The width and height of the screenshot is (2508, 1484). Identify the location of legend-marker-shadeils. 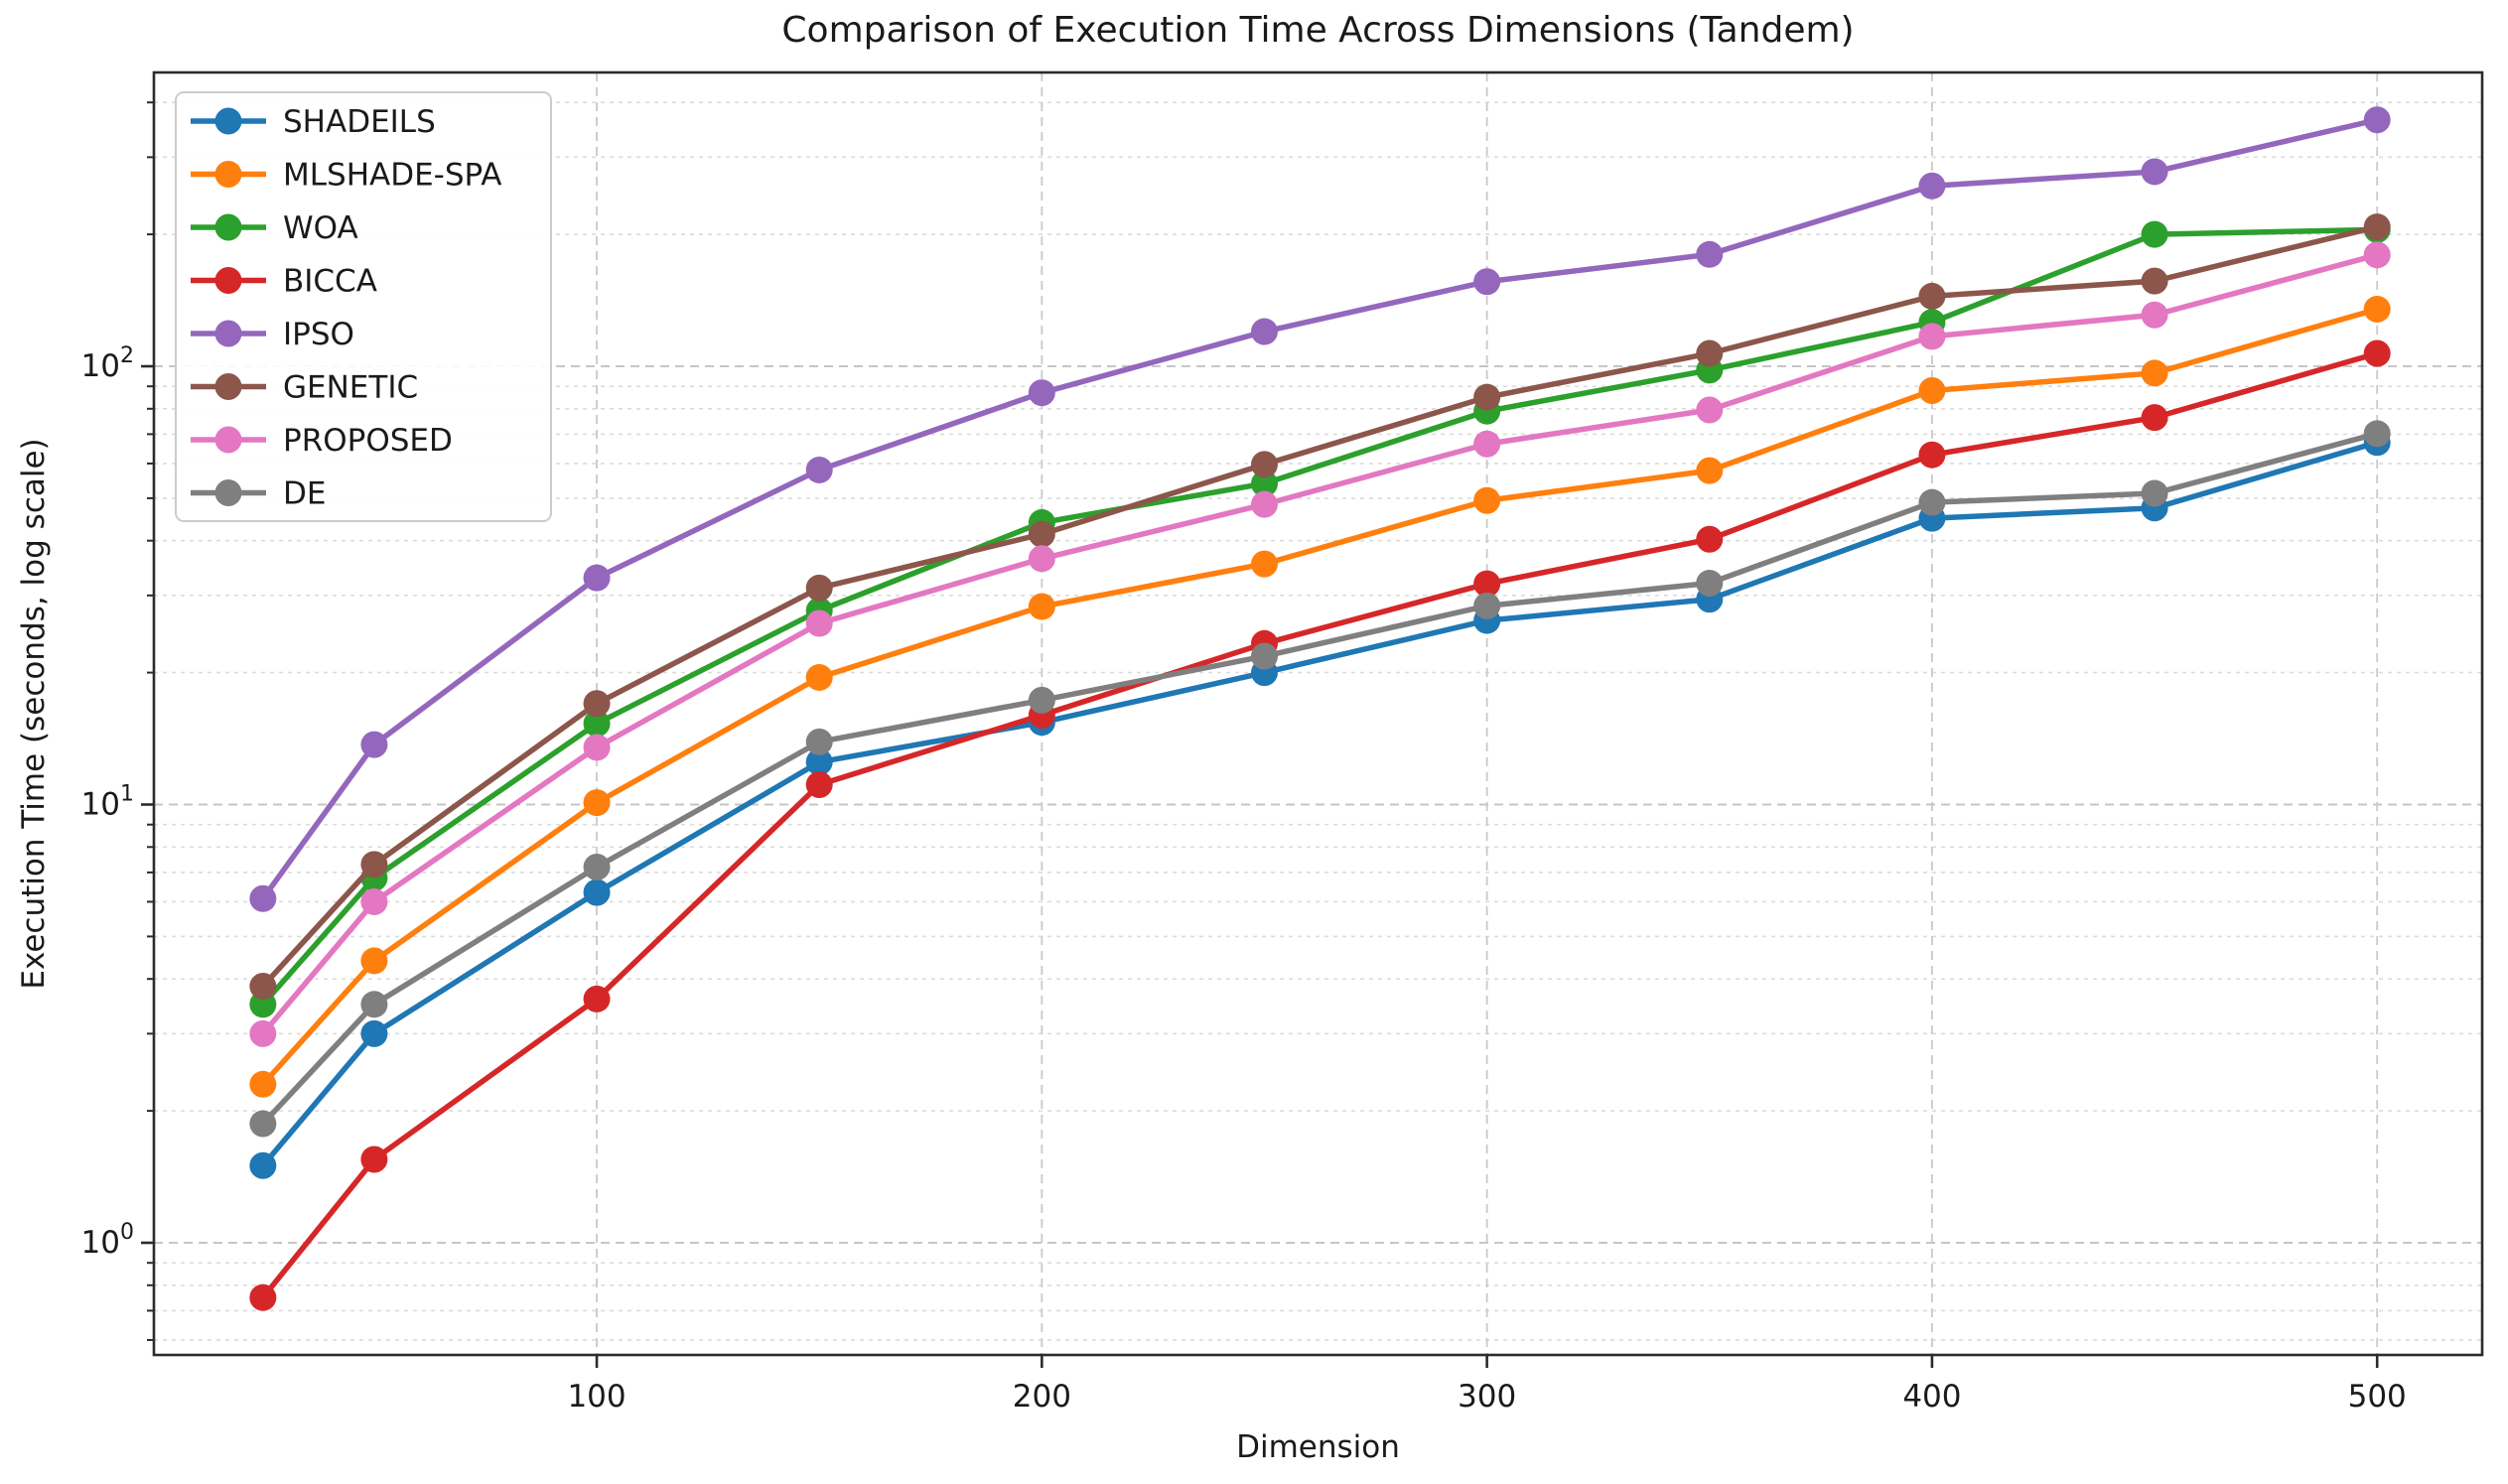
(228, 121).